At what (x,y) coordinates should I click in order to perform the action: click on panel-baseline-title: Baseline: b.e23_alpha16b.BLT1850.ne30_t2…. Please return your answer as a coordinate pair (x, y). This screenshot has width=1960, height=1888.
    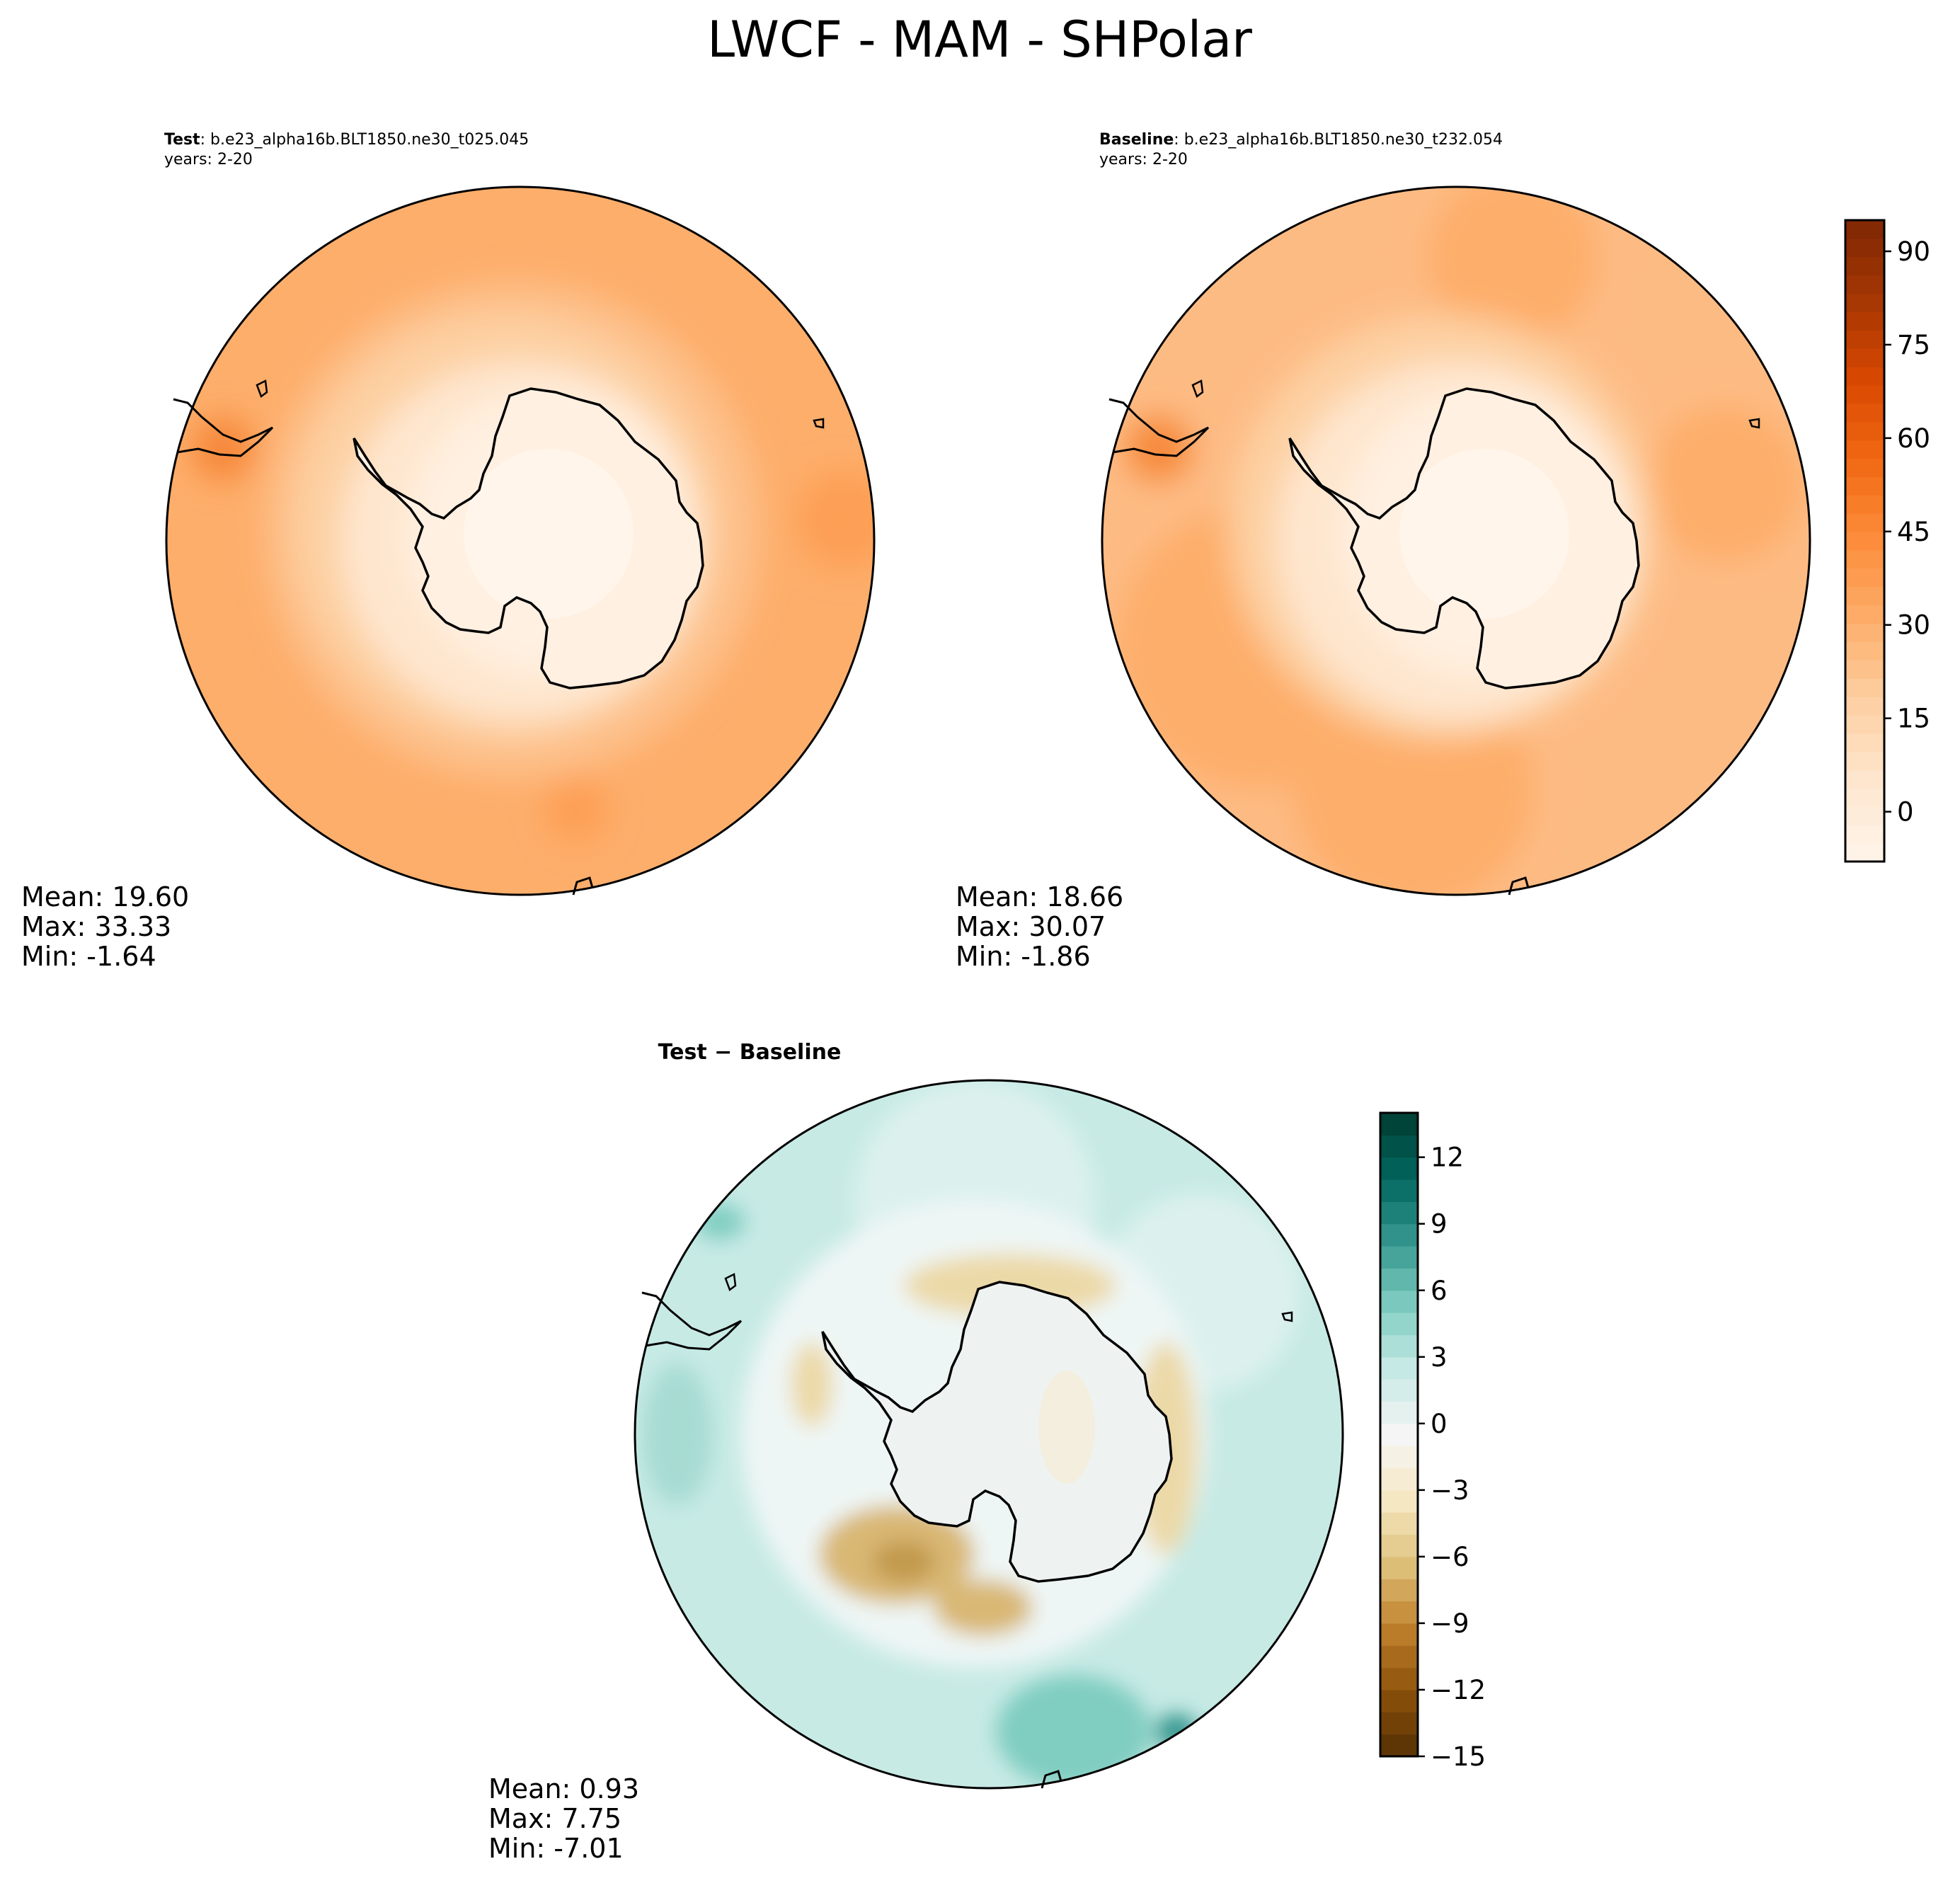
    Looking at the image, I should click on (1301, 140).